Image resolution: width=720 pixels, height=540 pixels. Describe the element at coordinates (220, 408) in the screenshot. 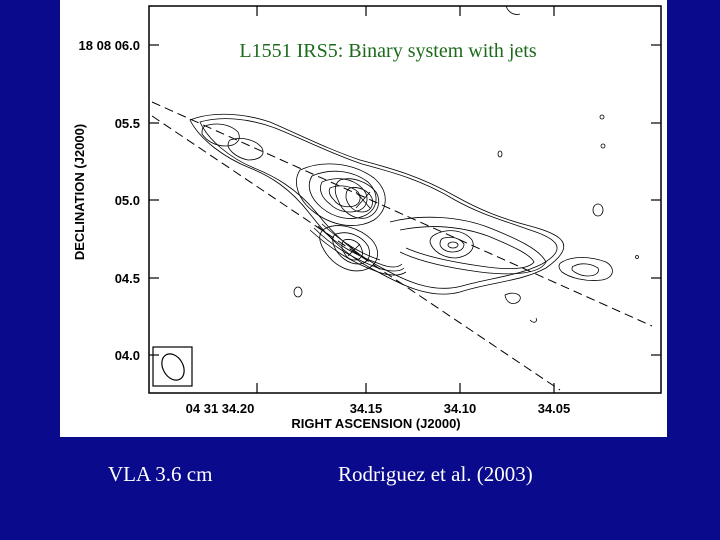

I see `x-tick-label: 04 31 34.20` at that location.